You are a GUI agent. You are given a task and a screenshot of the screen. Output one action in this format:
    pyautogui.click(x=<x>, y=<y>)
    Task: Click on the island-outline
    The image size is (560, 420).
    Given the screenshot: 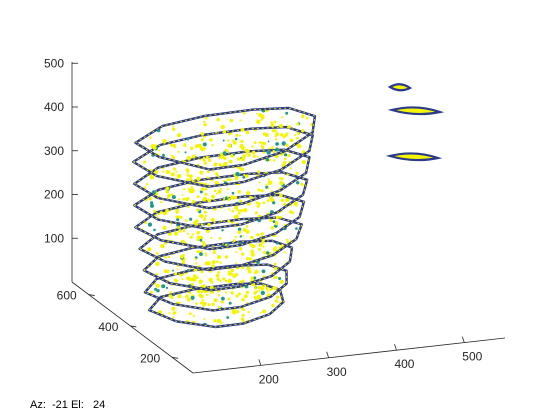 What is the action you would take?
    pyautogui.click(x=414, y=157)
    